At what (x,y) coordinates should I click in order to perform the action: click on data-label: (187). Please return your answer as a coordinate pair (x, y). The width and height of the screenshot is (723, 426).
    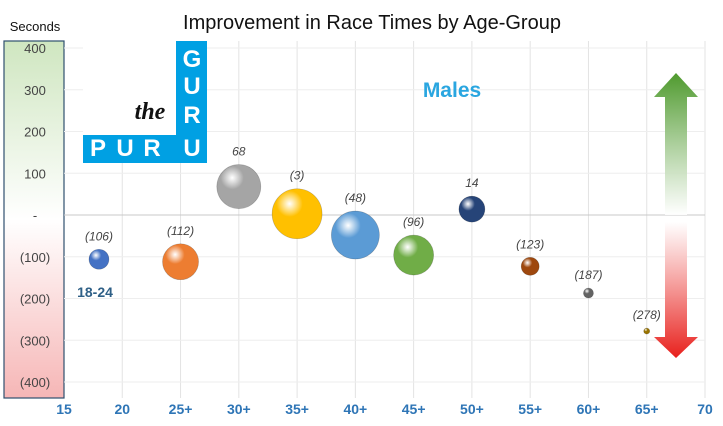
    Looking at the image, I should click on (588, 275).